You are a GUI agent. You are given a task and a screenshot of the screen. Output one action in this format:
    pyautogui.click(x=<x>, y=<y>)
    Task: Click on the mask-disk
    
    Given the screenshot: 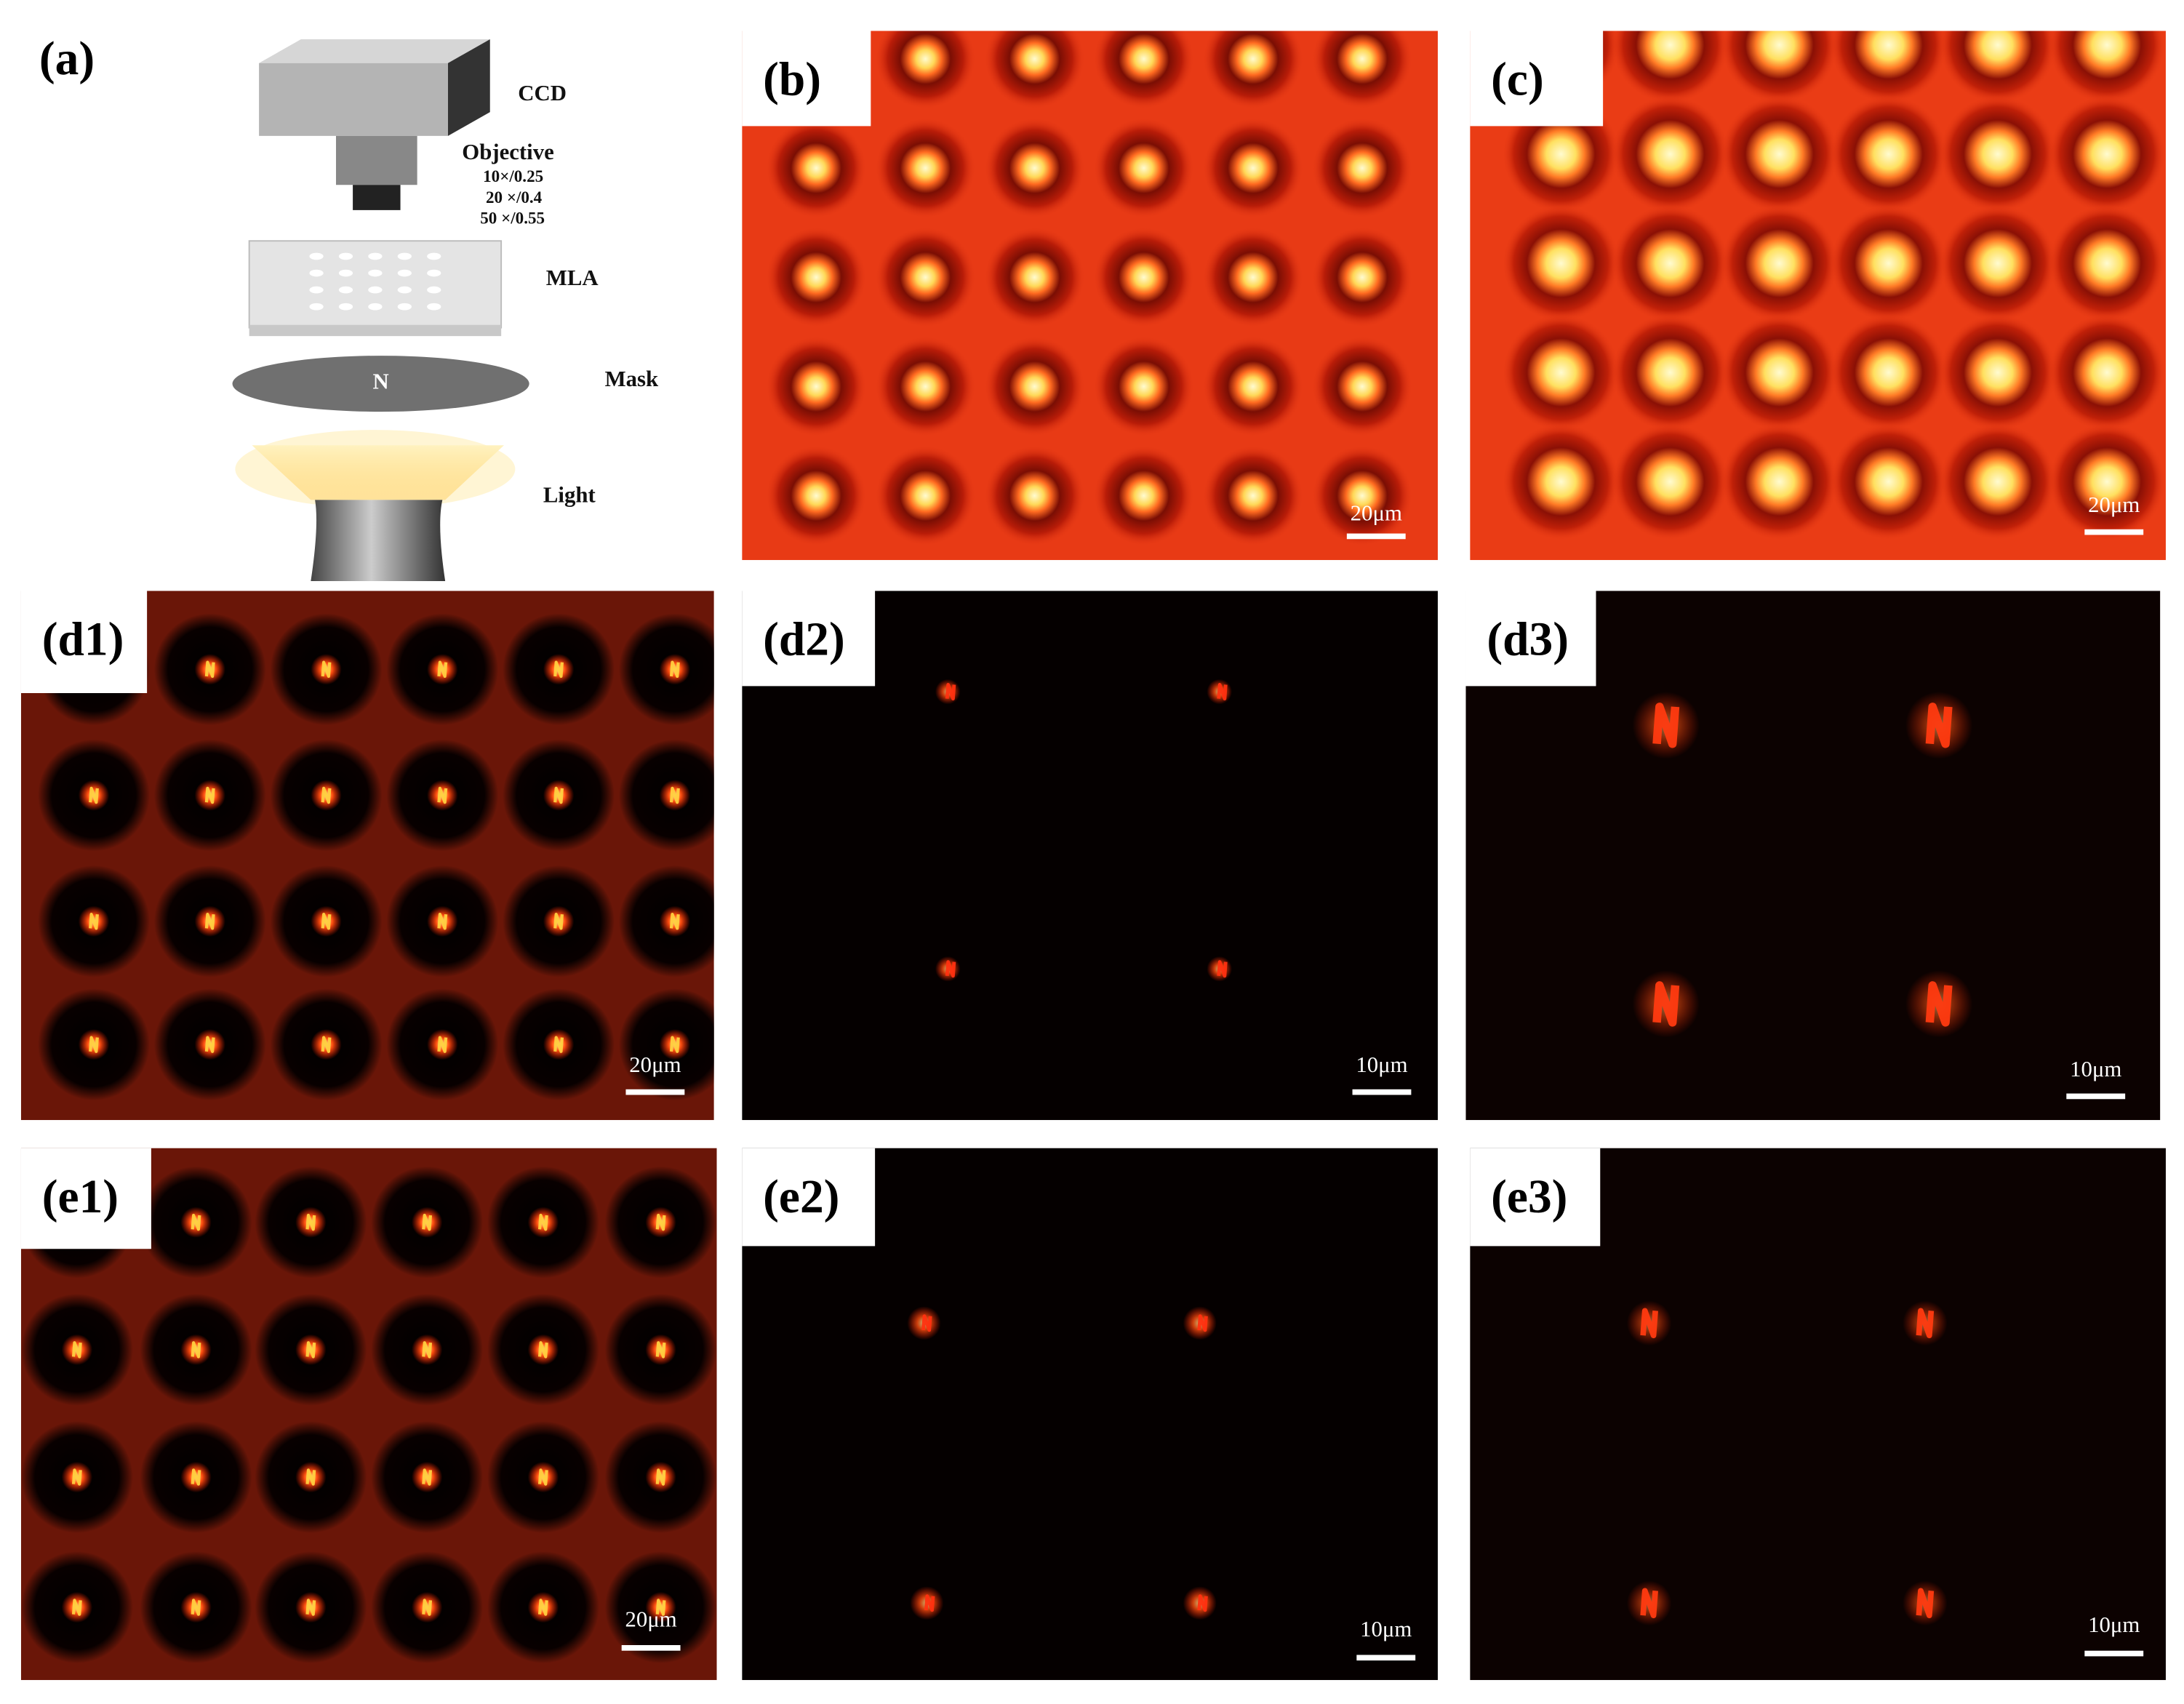 What is the action you would take?
    pyautogui.click(x=380, y=384)
    